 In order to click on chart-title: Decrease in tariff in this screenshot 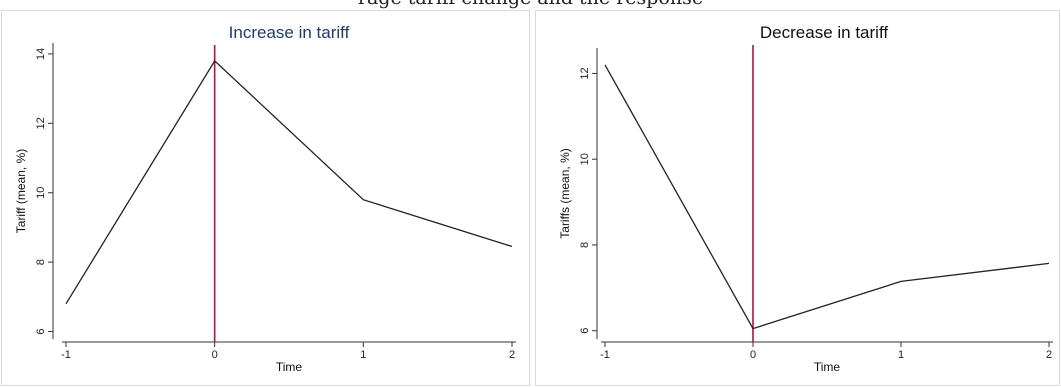, I will do `click(824, 32)`.